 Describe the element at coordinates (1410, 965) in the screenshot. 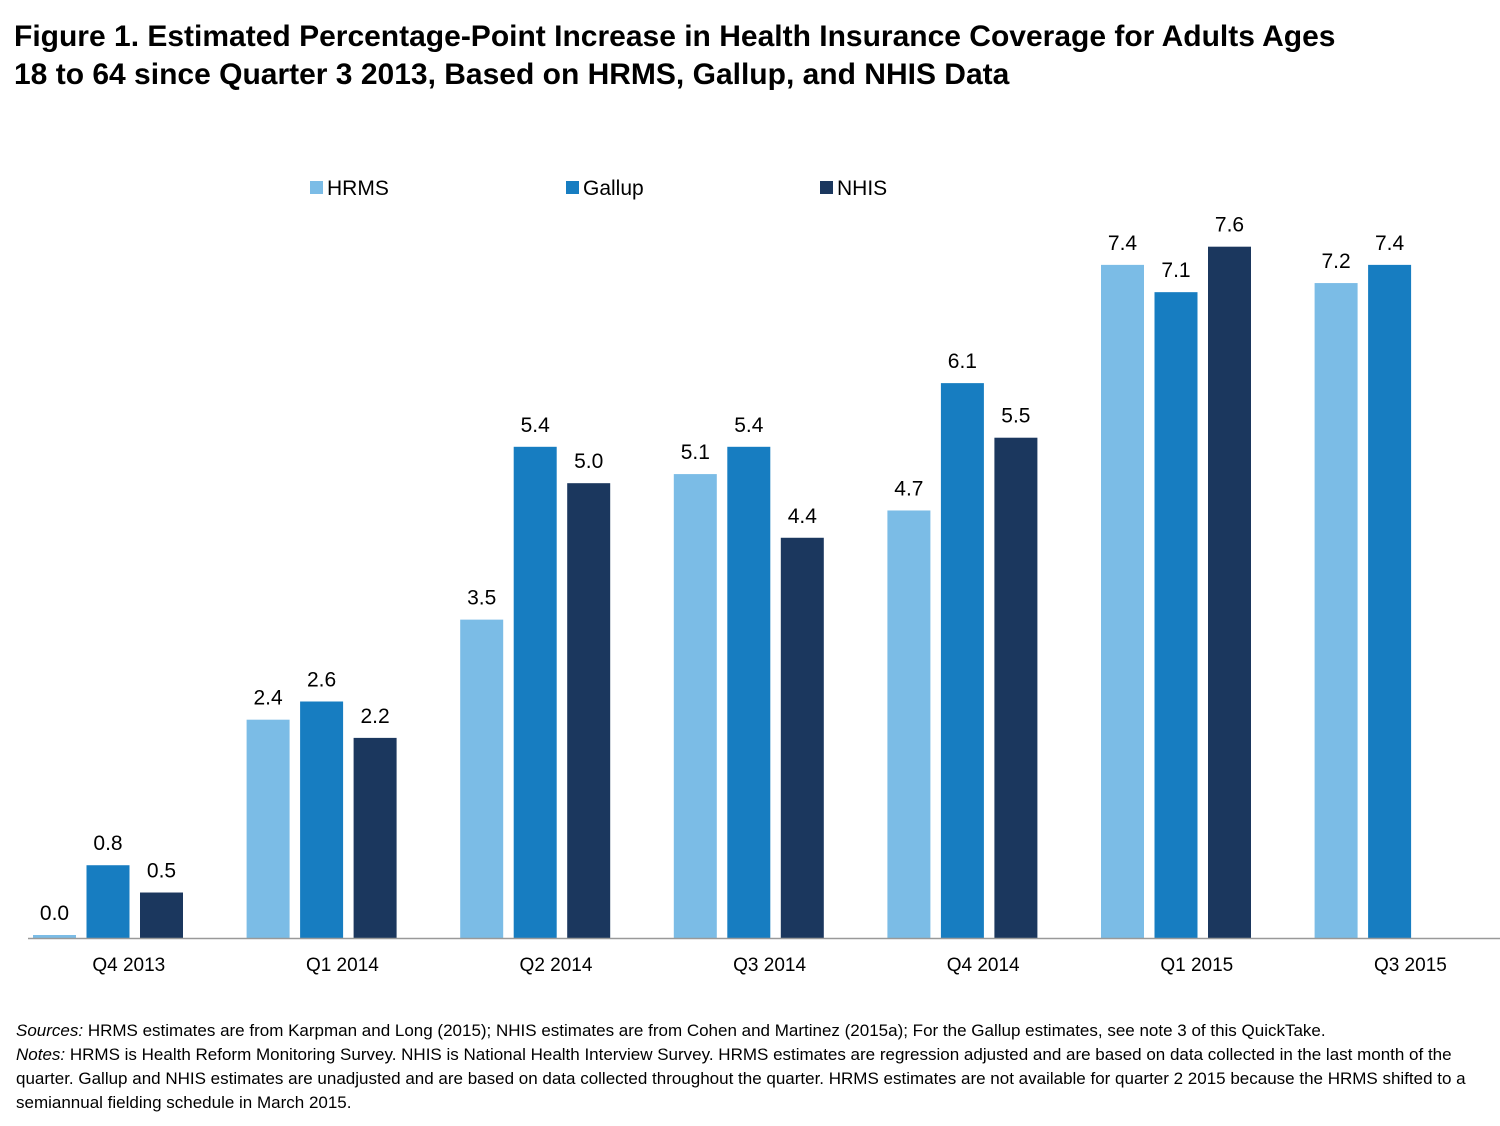

I see `x-tick-label: Q3 2015` at that location.